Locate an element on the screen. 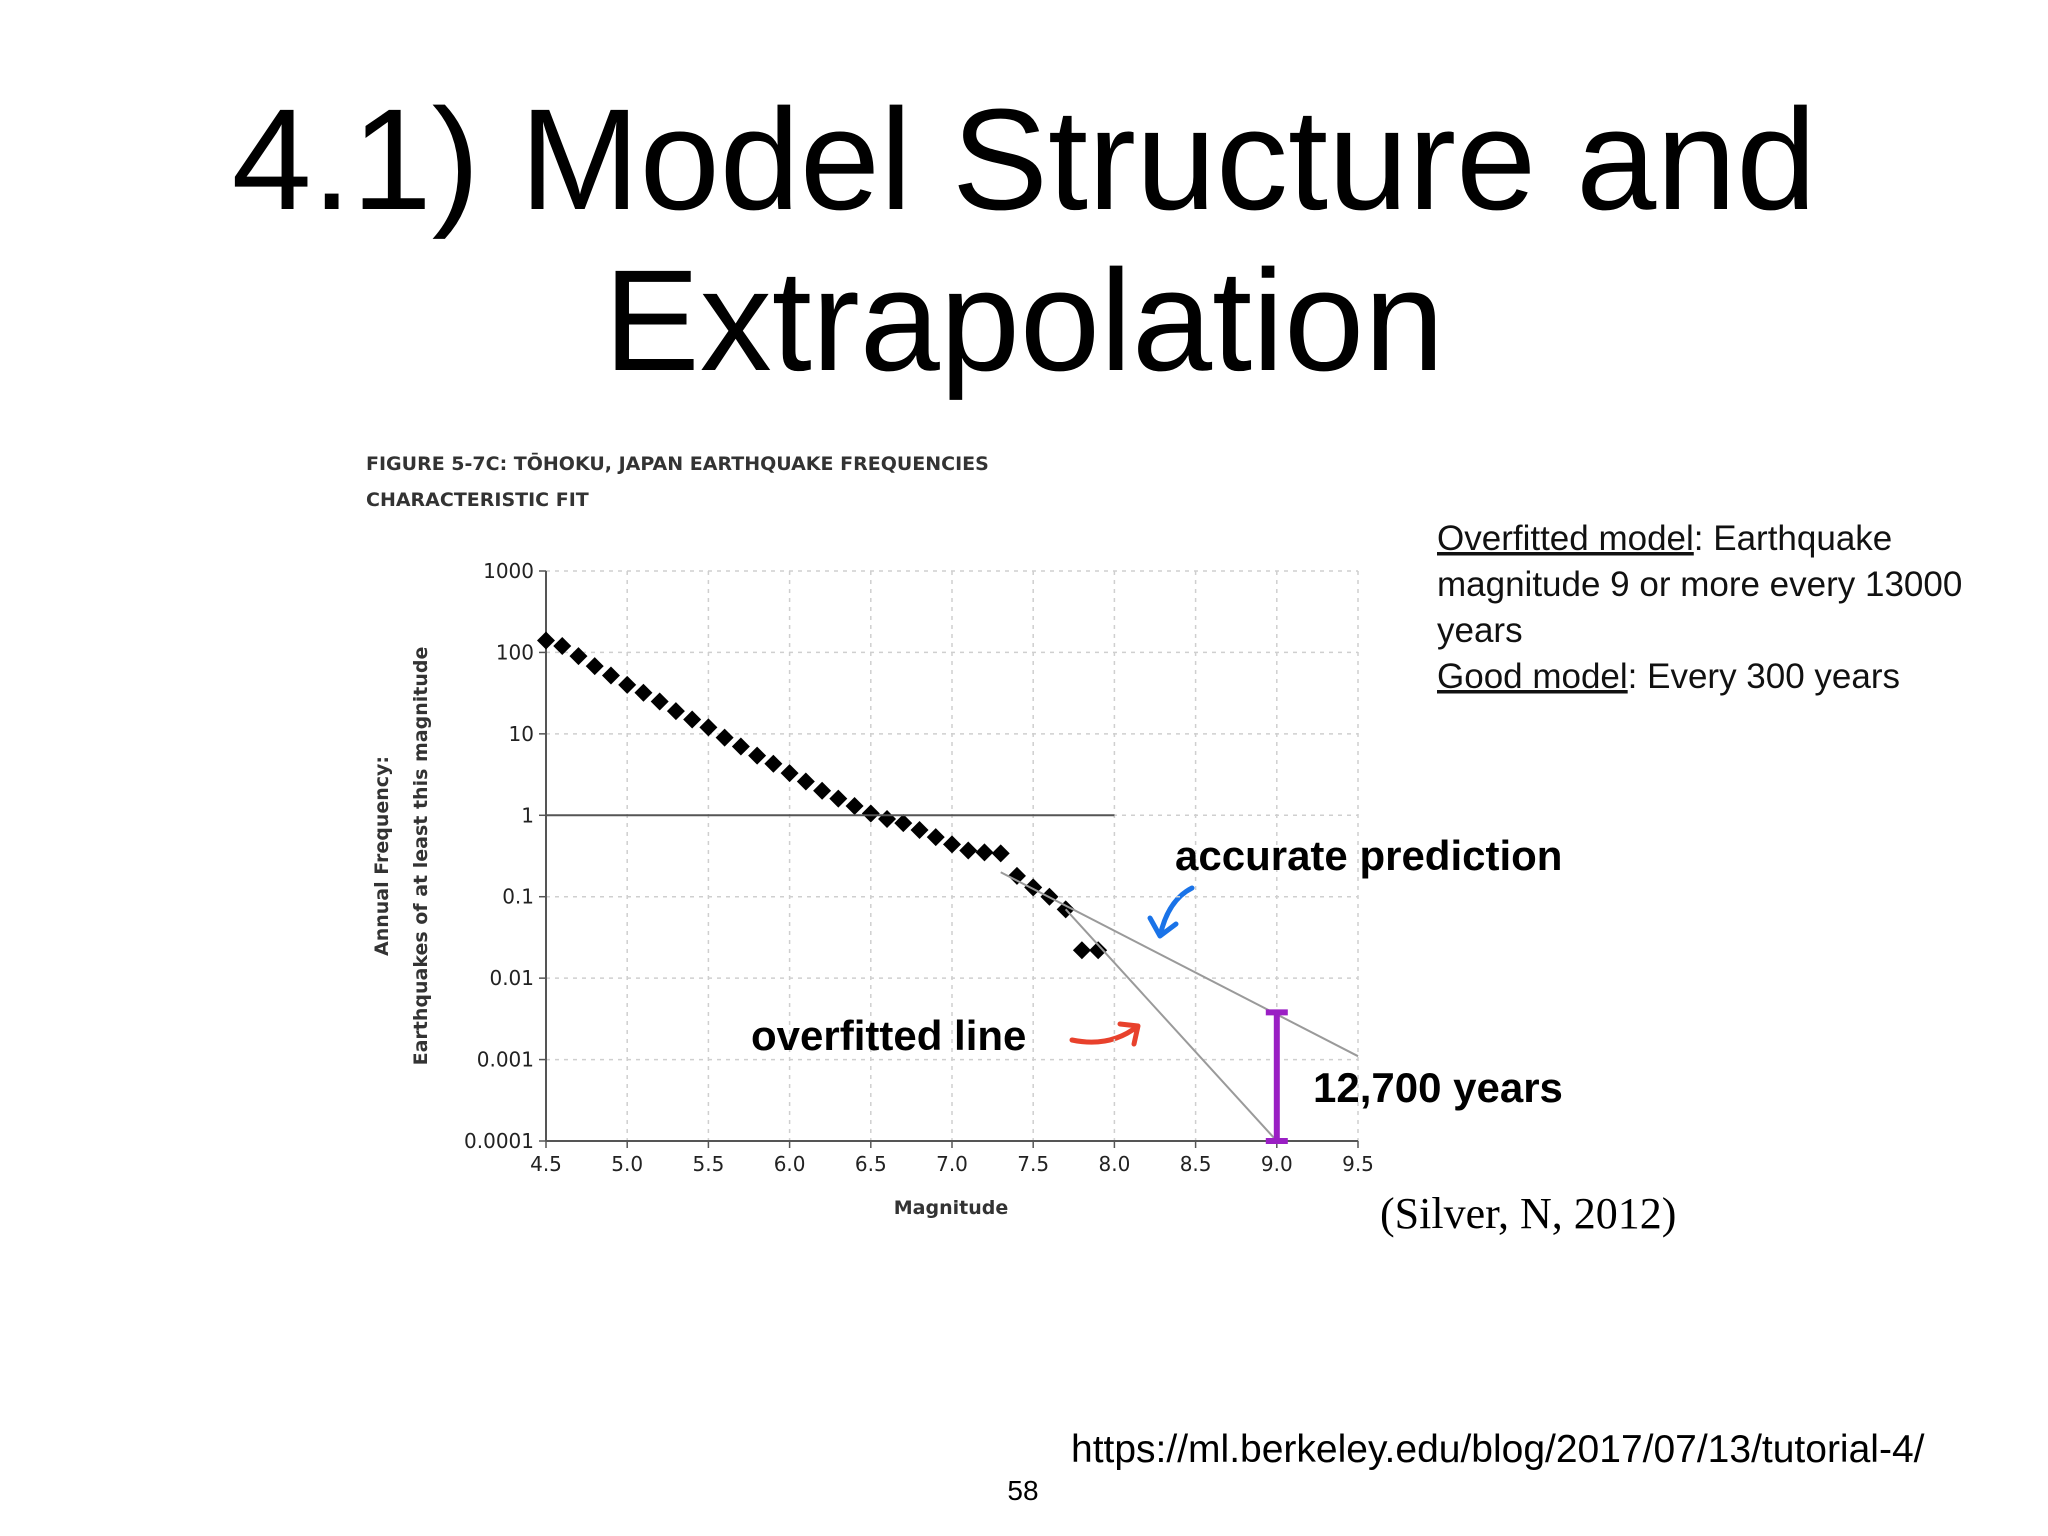 Image resolution: width=2048 pixels, height=1536 pixels. slide-title: 4.1) Model Structure and is located at coordinates (1024, 159).